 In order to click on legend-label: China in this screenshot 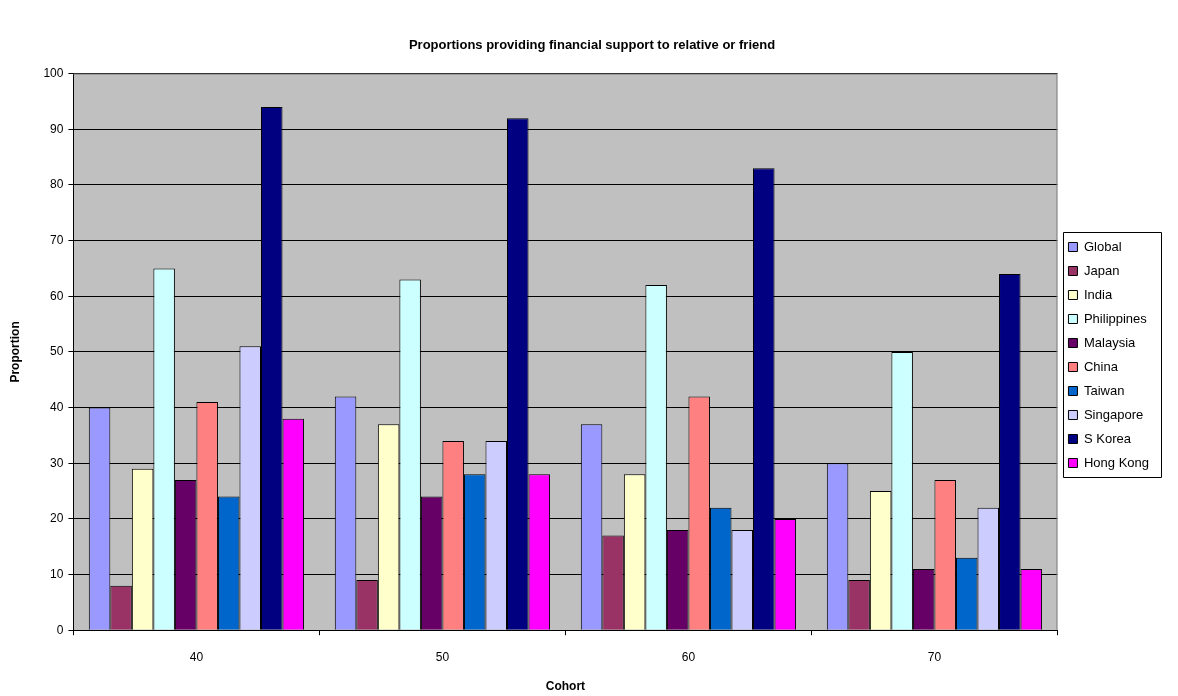, I will do `click(1101, 366)`.